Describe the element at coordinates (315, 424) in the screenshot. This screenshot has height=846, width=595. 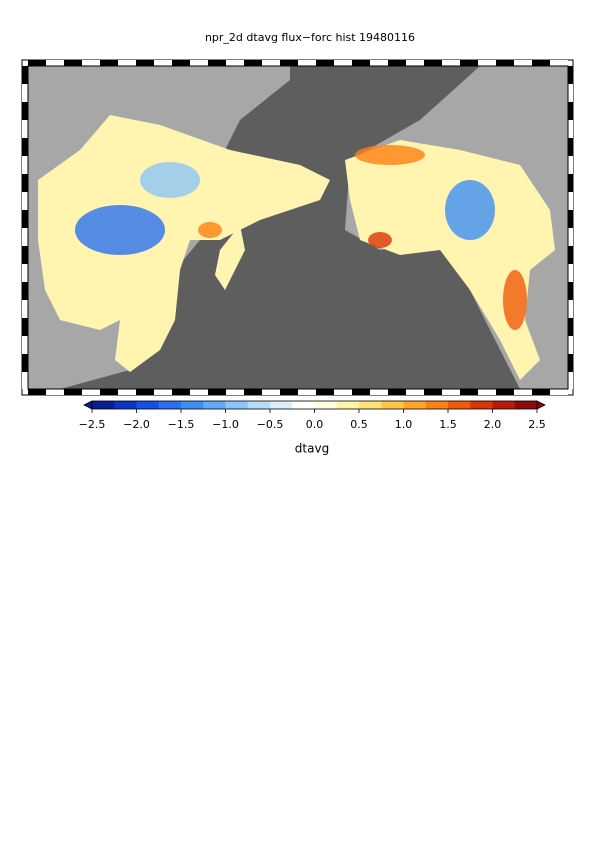
I see `colorbar-tick-label: 0.0` at that location.